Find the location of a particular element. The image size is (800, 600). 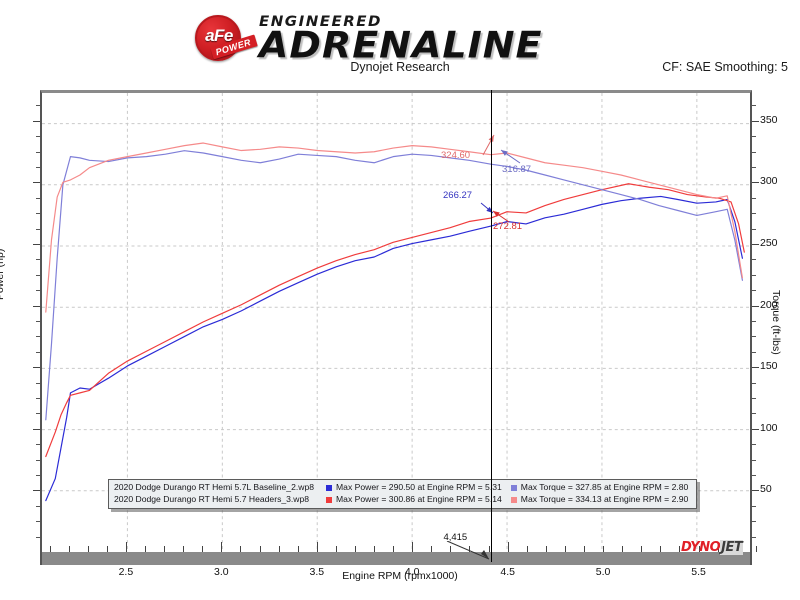

x-tick: 2.5 is located at coordinates (126, 572).